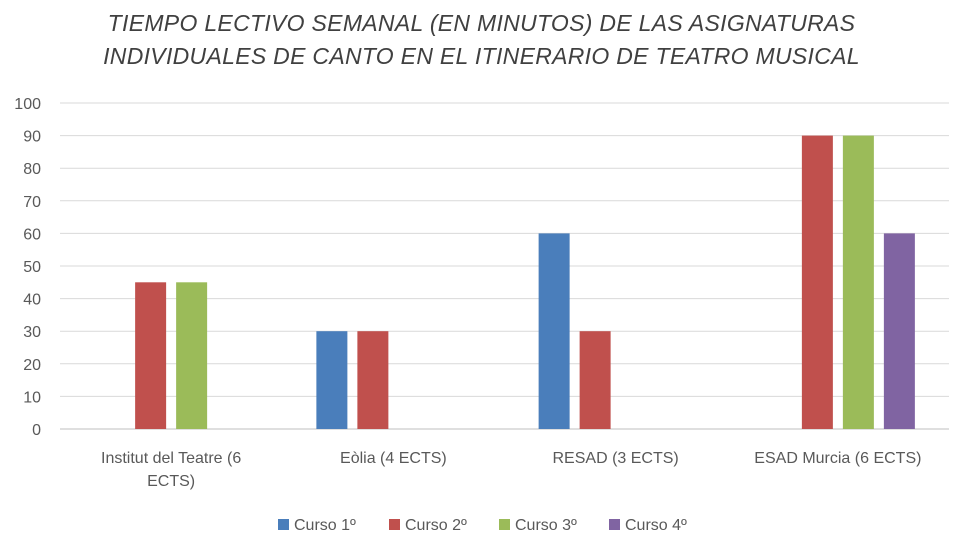 The height and width of the screenshot is (546, 963). I want to click on x-category-label: ECTS), so click(171, 481).